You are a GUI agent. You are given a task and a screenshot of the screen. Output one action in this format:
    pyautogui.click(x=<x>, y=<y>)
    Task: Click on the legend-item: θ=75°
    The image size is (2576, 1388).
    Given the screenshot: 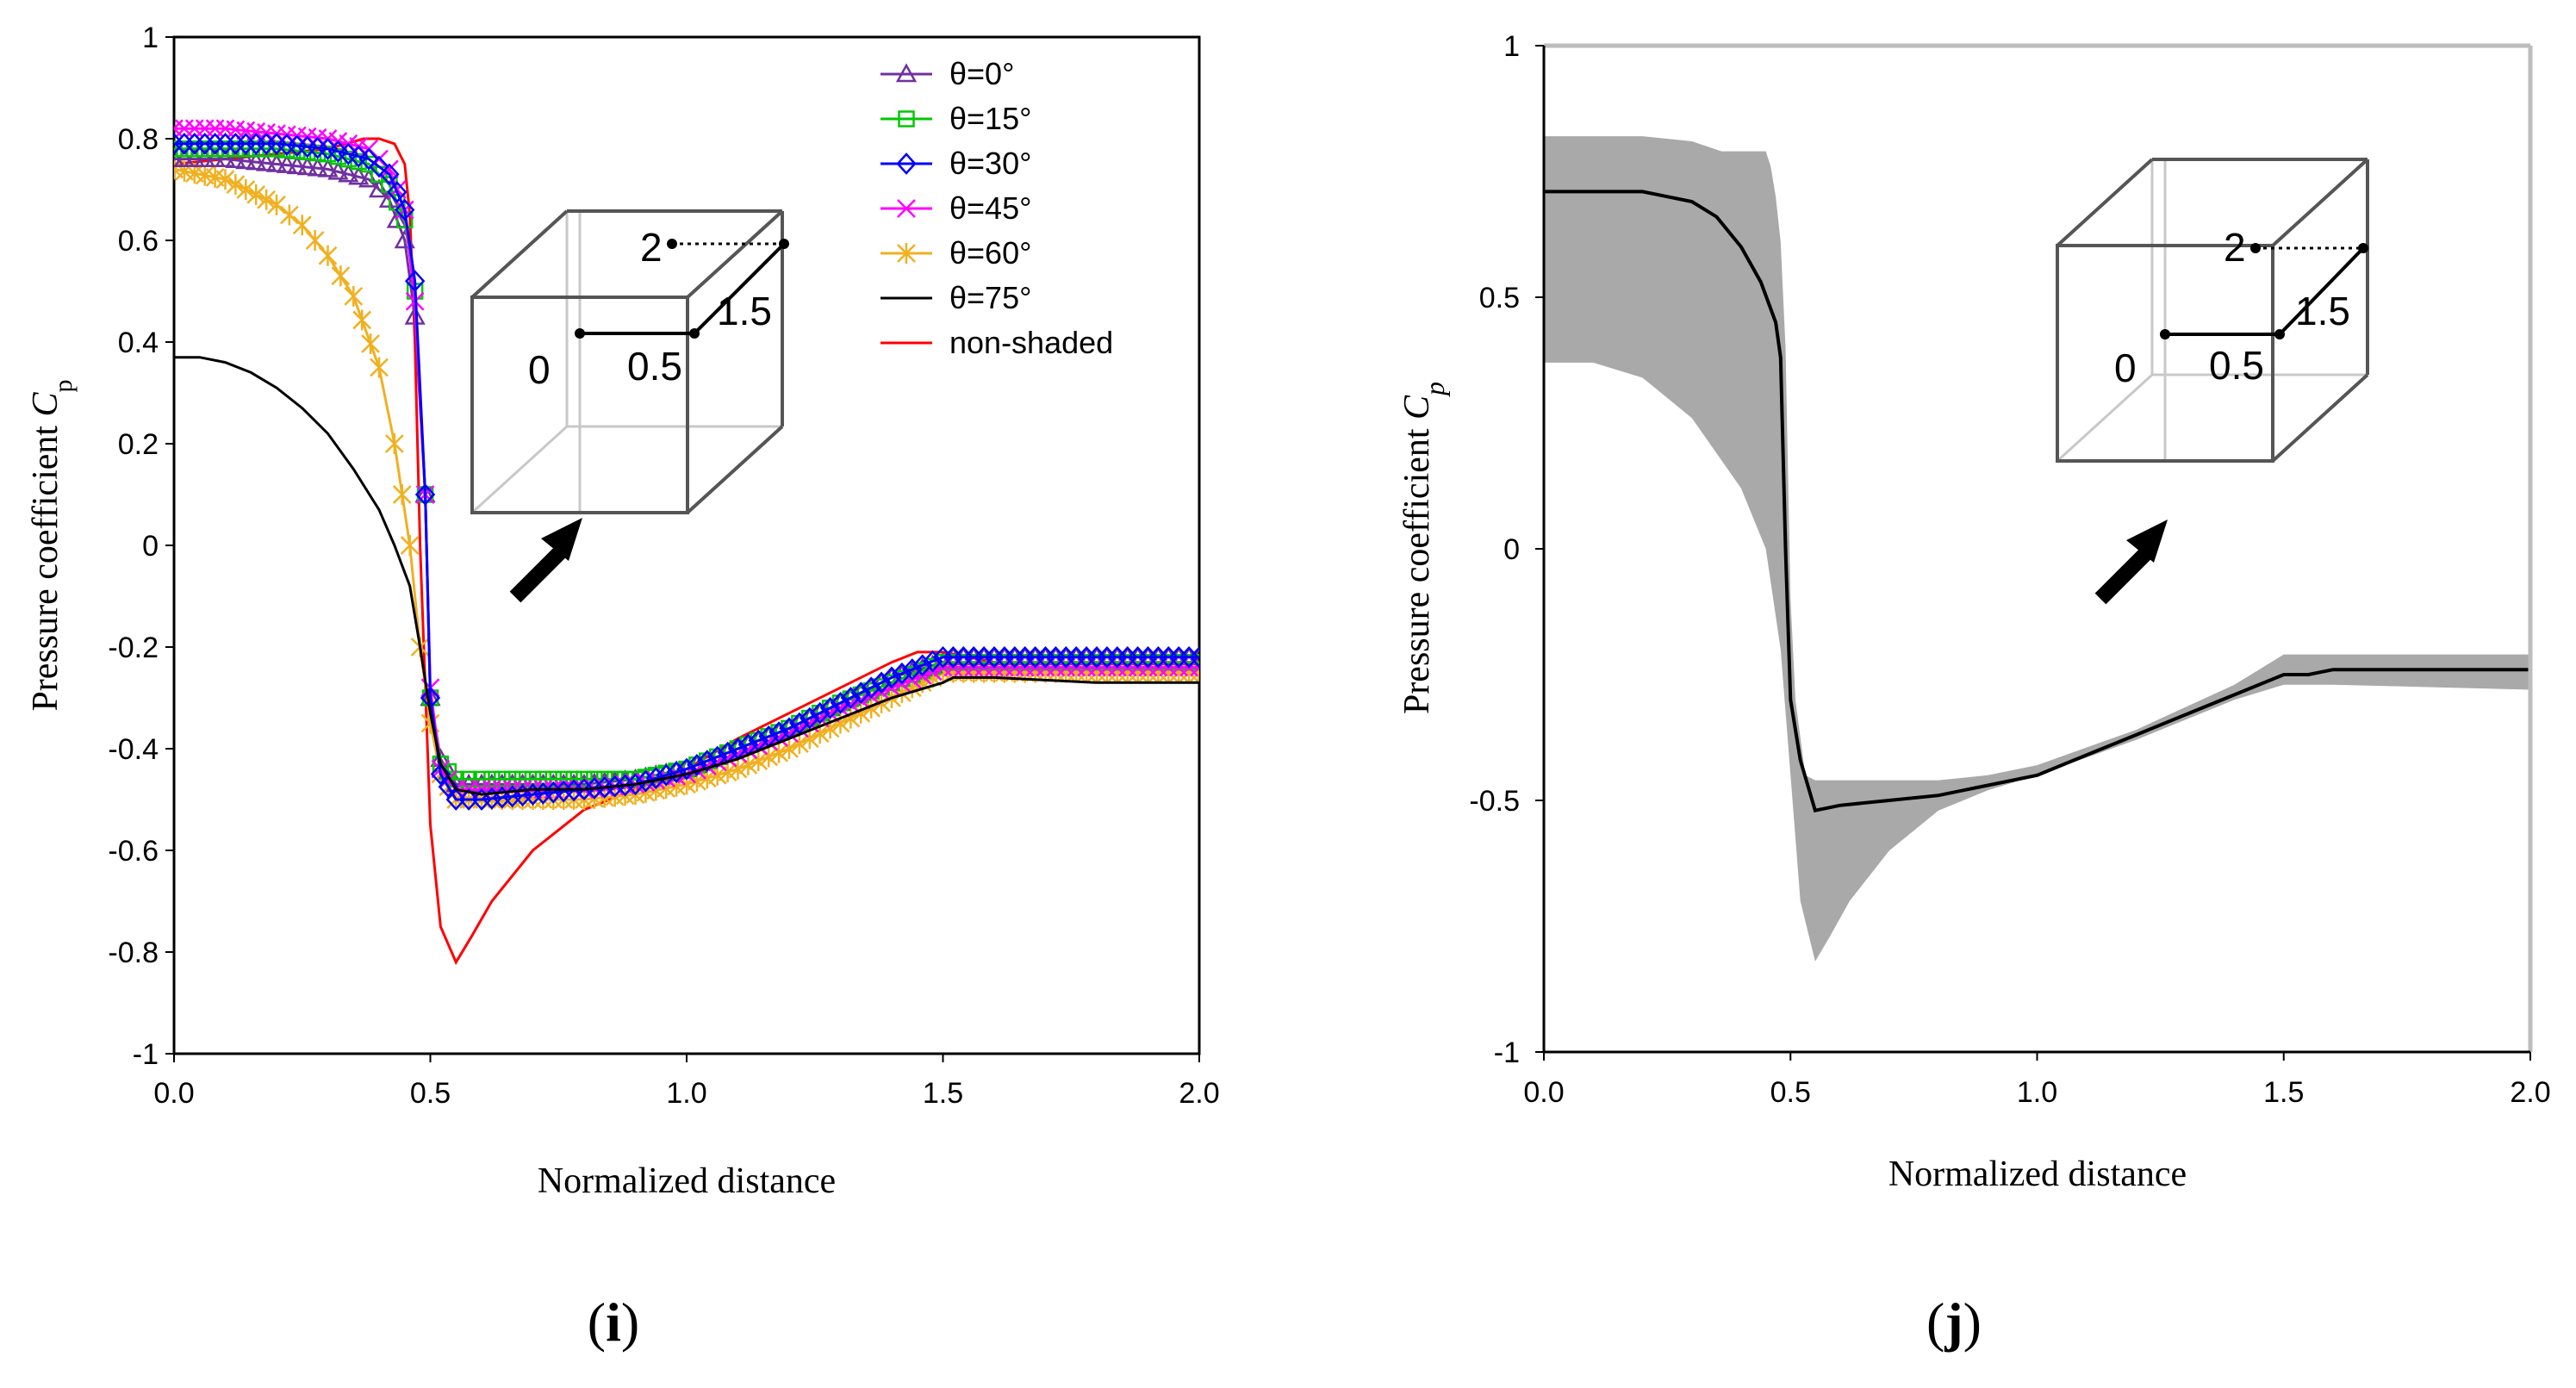 What is the action you would take?
    pyautogui.click(x=955, y=297)
    